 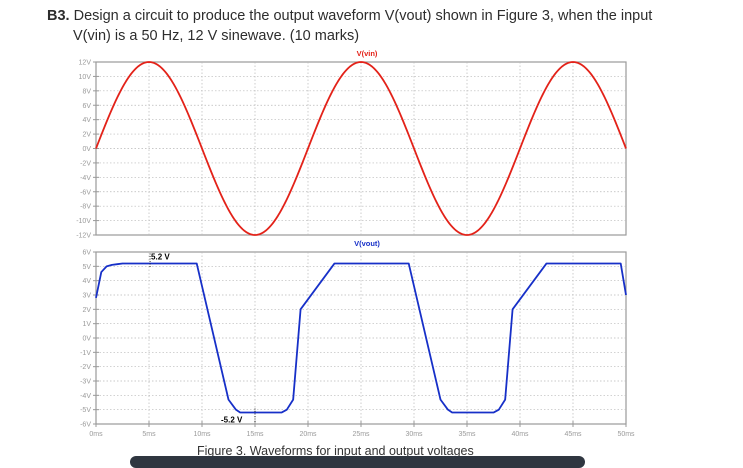 What do you see at coordinates (85, 353) in the screenshot?
I see `y-tick-label: -1V` at bounding box center [85, 353].